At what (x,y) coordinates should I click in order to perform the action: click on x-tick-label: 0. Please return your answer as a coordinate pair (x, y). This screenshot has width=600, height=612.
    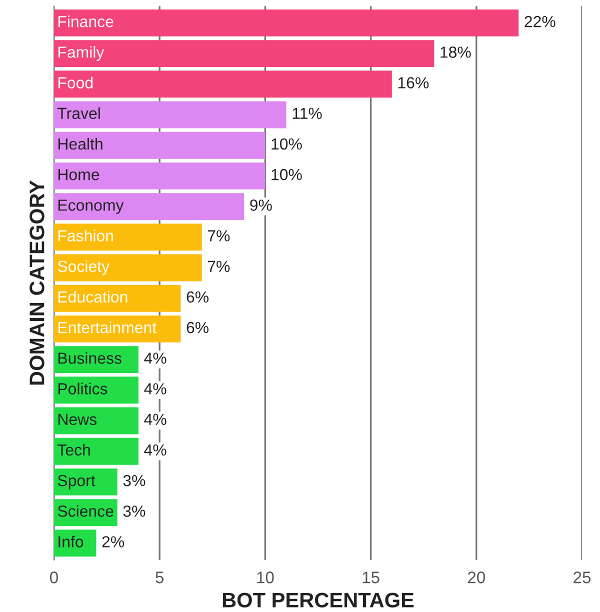
    Looking at the image, I should click on (54, 578).